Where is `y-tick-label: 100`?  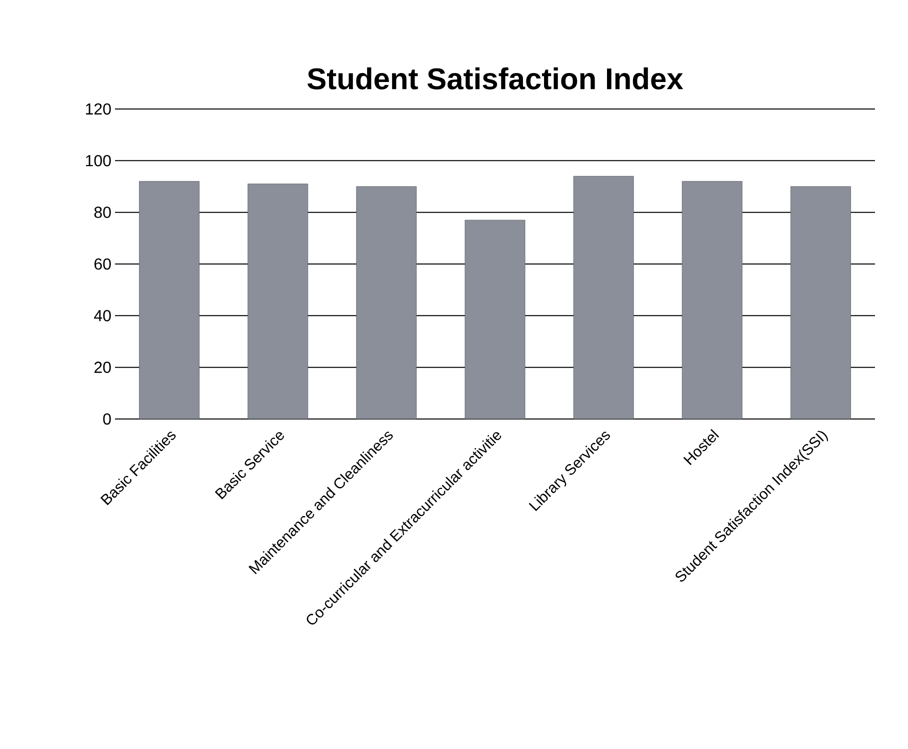
y-tick-label: 100 is located at coordinates (98, 160).